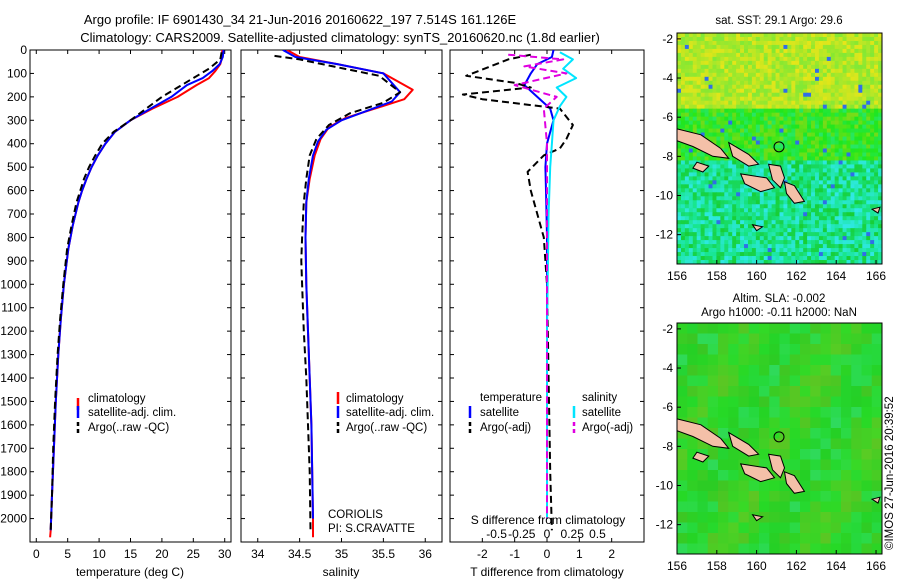  What do you see at coordinates (505, 428) in the screenshot?
I see `legend-label-temp-argo: Argo(-adj)` at bounding box center [505, 428].